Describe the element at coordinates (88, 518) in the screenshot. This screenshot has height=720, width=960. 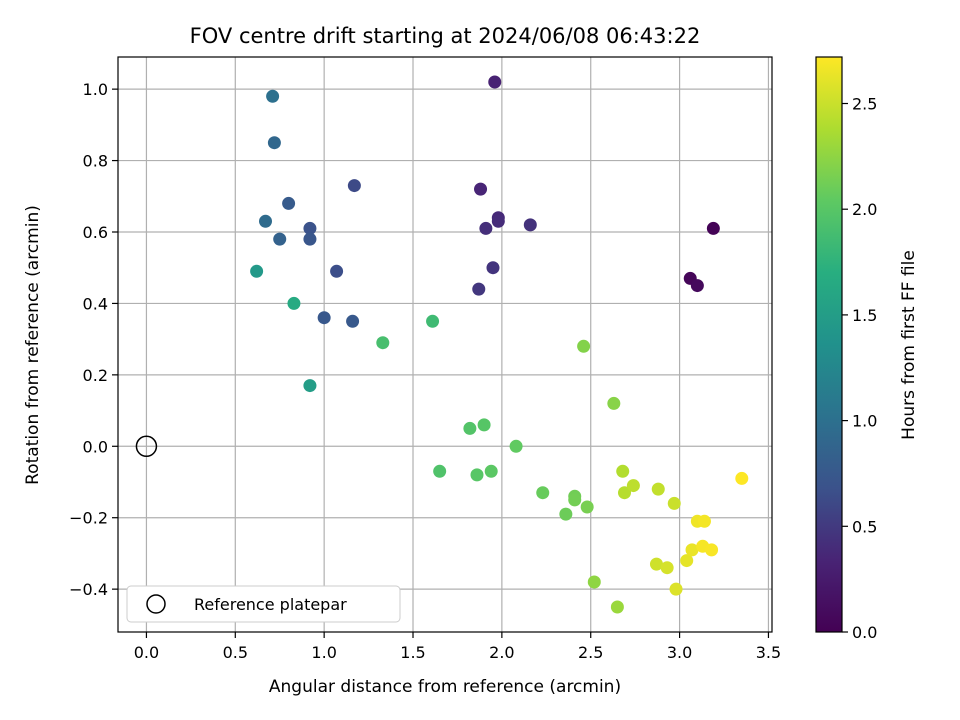
I see `y-tick-label: −0.2` at that location.